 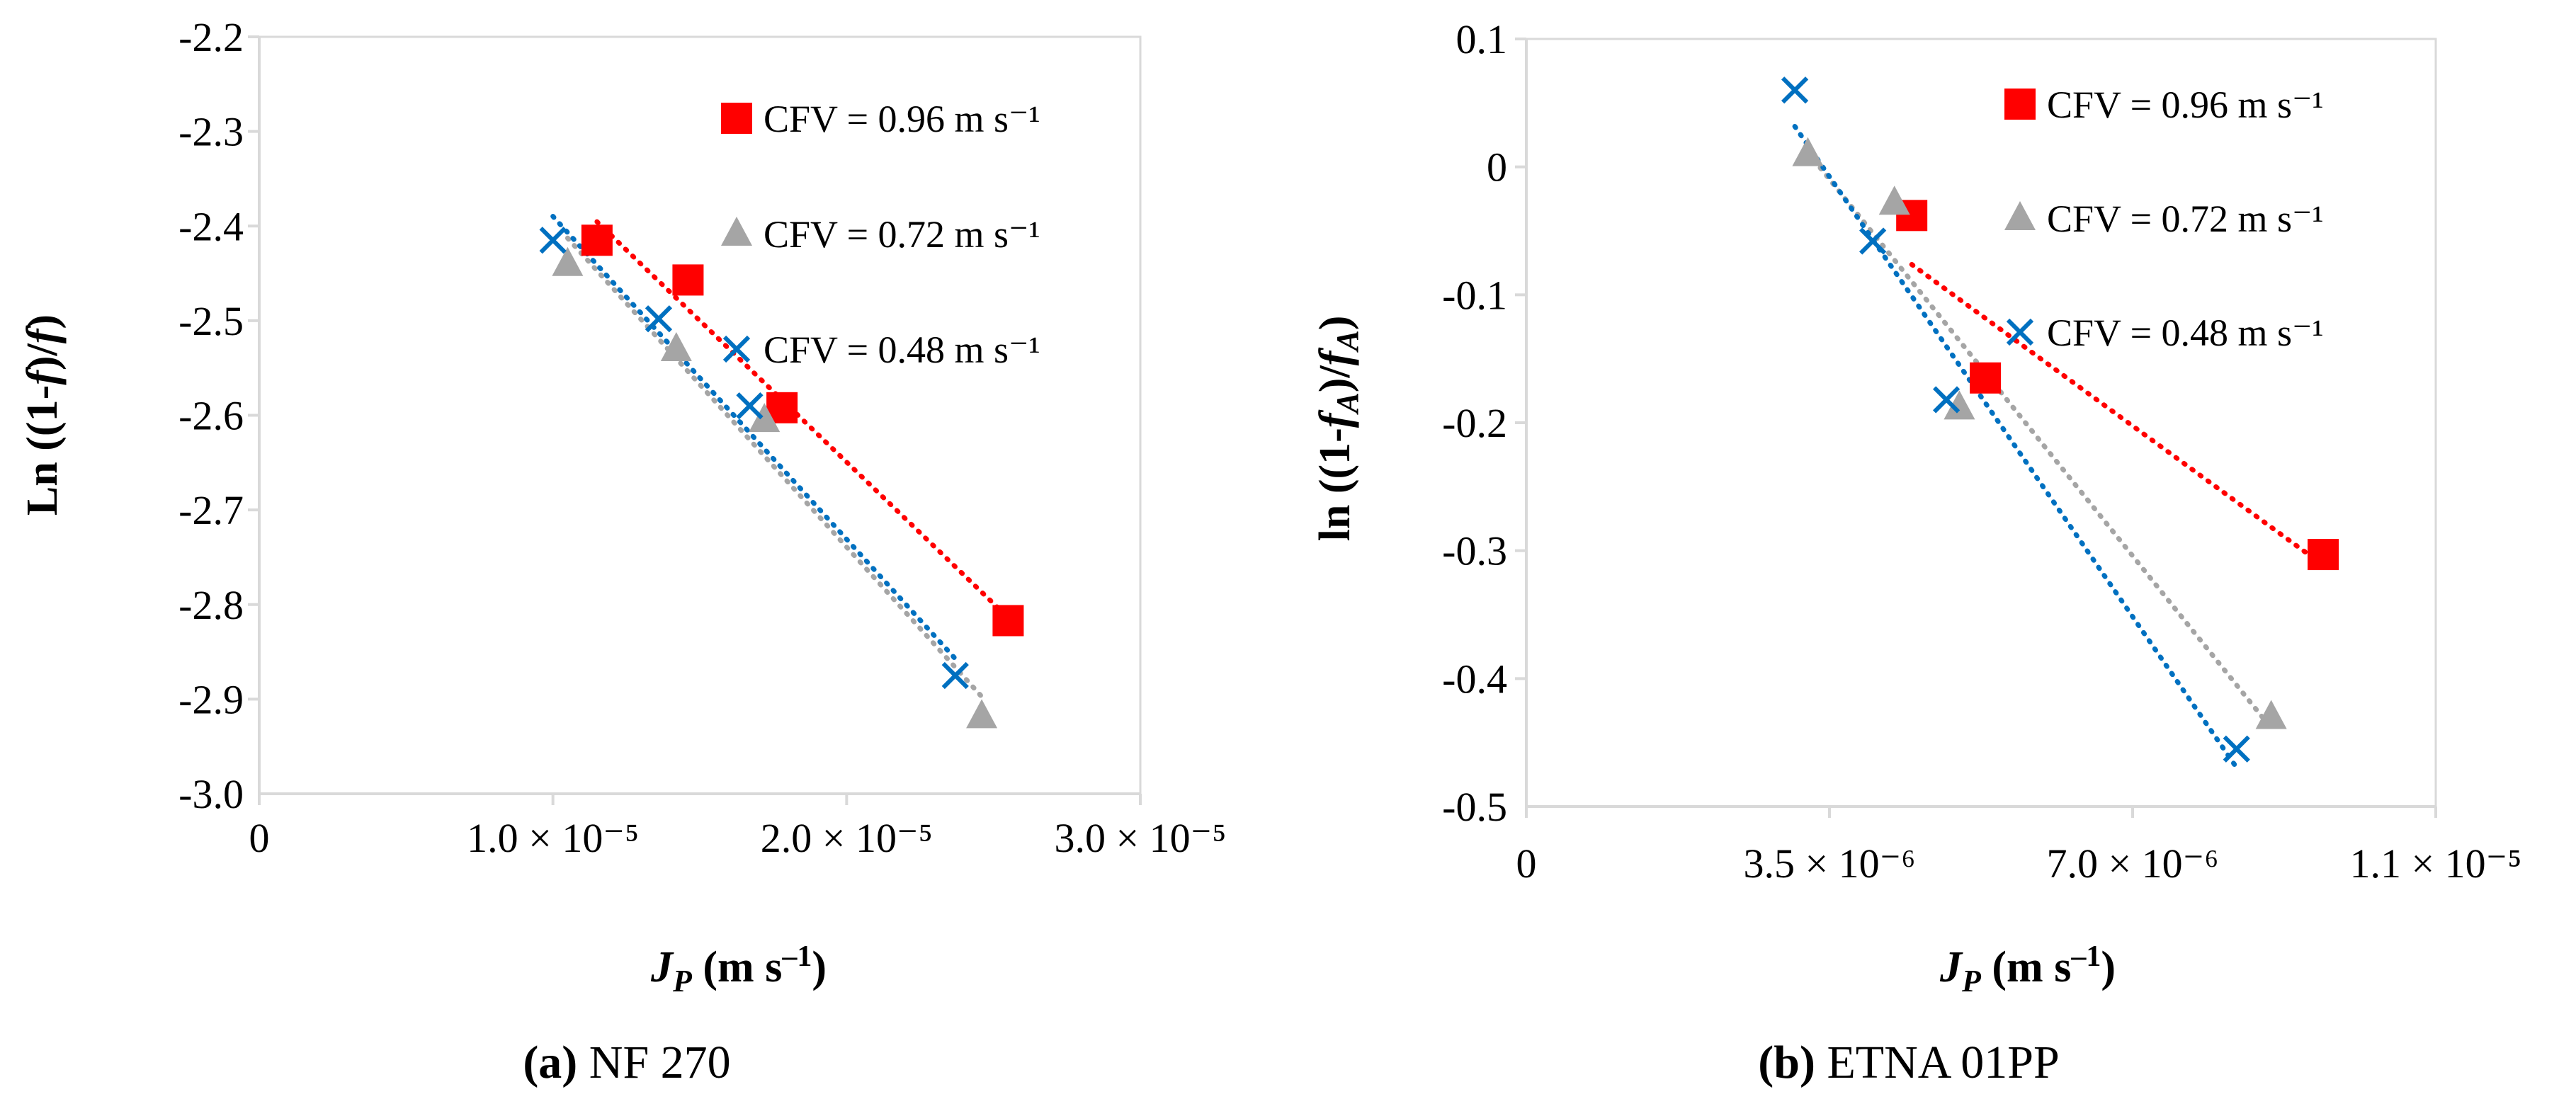 I want to click on caption: (a) NF 270, so click(x=626, y=1062).